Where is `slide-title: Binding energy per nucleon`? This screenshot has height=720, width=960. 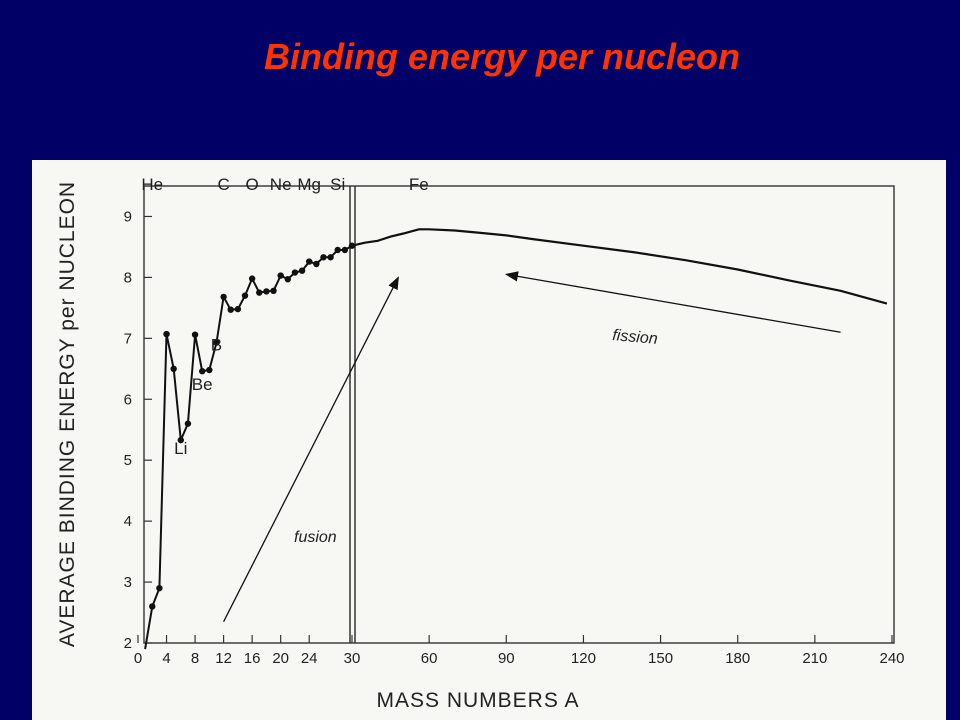 slide-title: Binding energy per nucleon is located at coordinates (502, 56).